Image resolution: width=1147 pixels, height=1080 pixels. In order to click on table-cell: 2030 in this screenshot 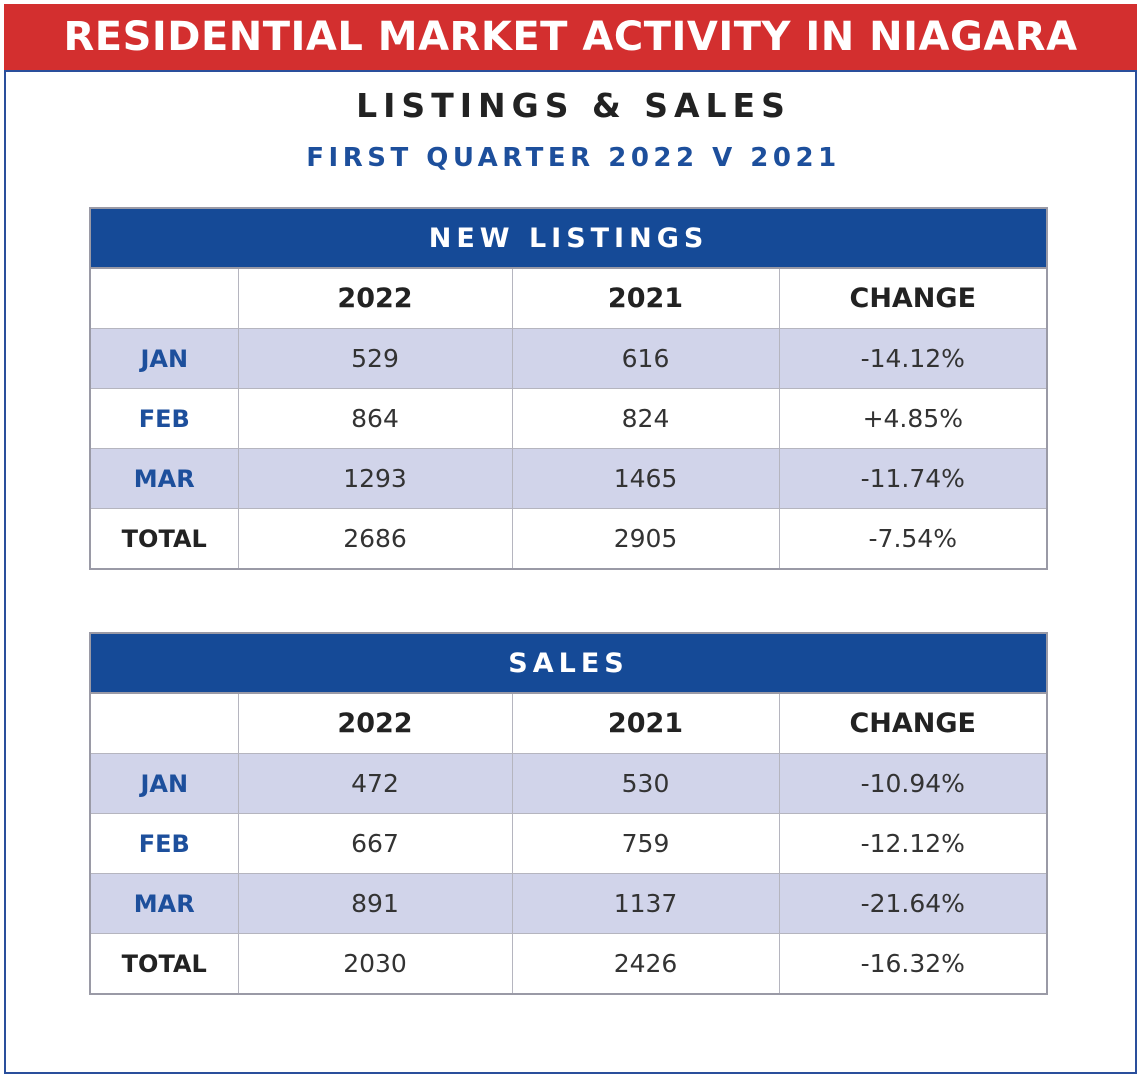, I will do `click(375, 964)`.